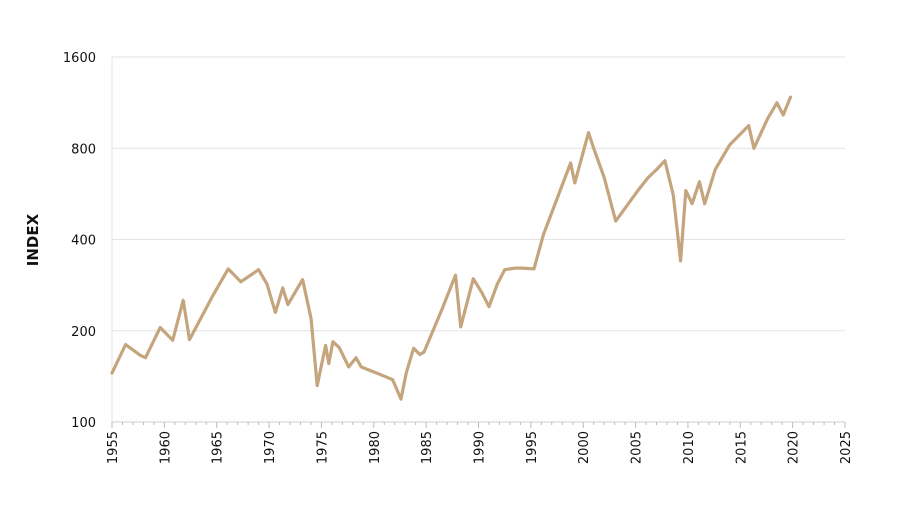 Image resolution: width=900 pixels, height=506 pixels. Describe the element at coordinates (427, 447) in the screenshot. I see `x-tick-label: 1985` at that location.